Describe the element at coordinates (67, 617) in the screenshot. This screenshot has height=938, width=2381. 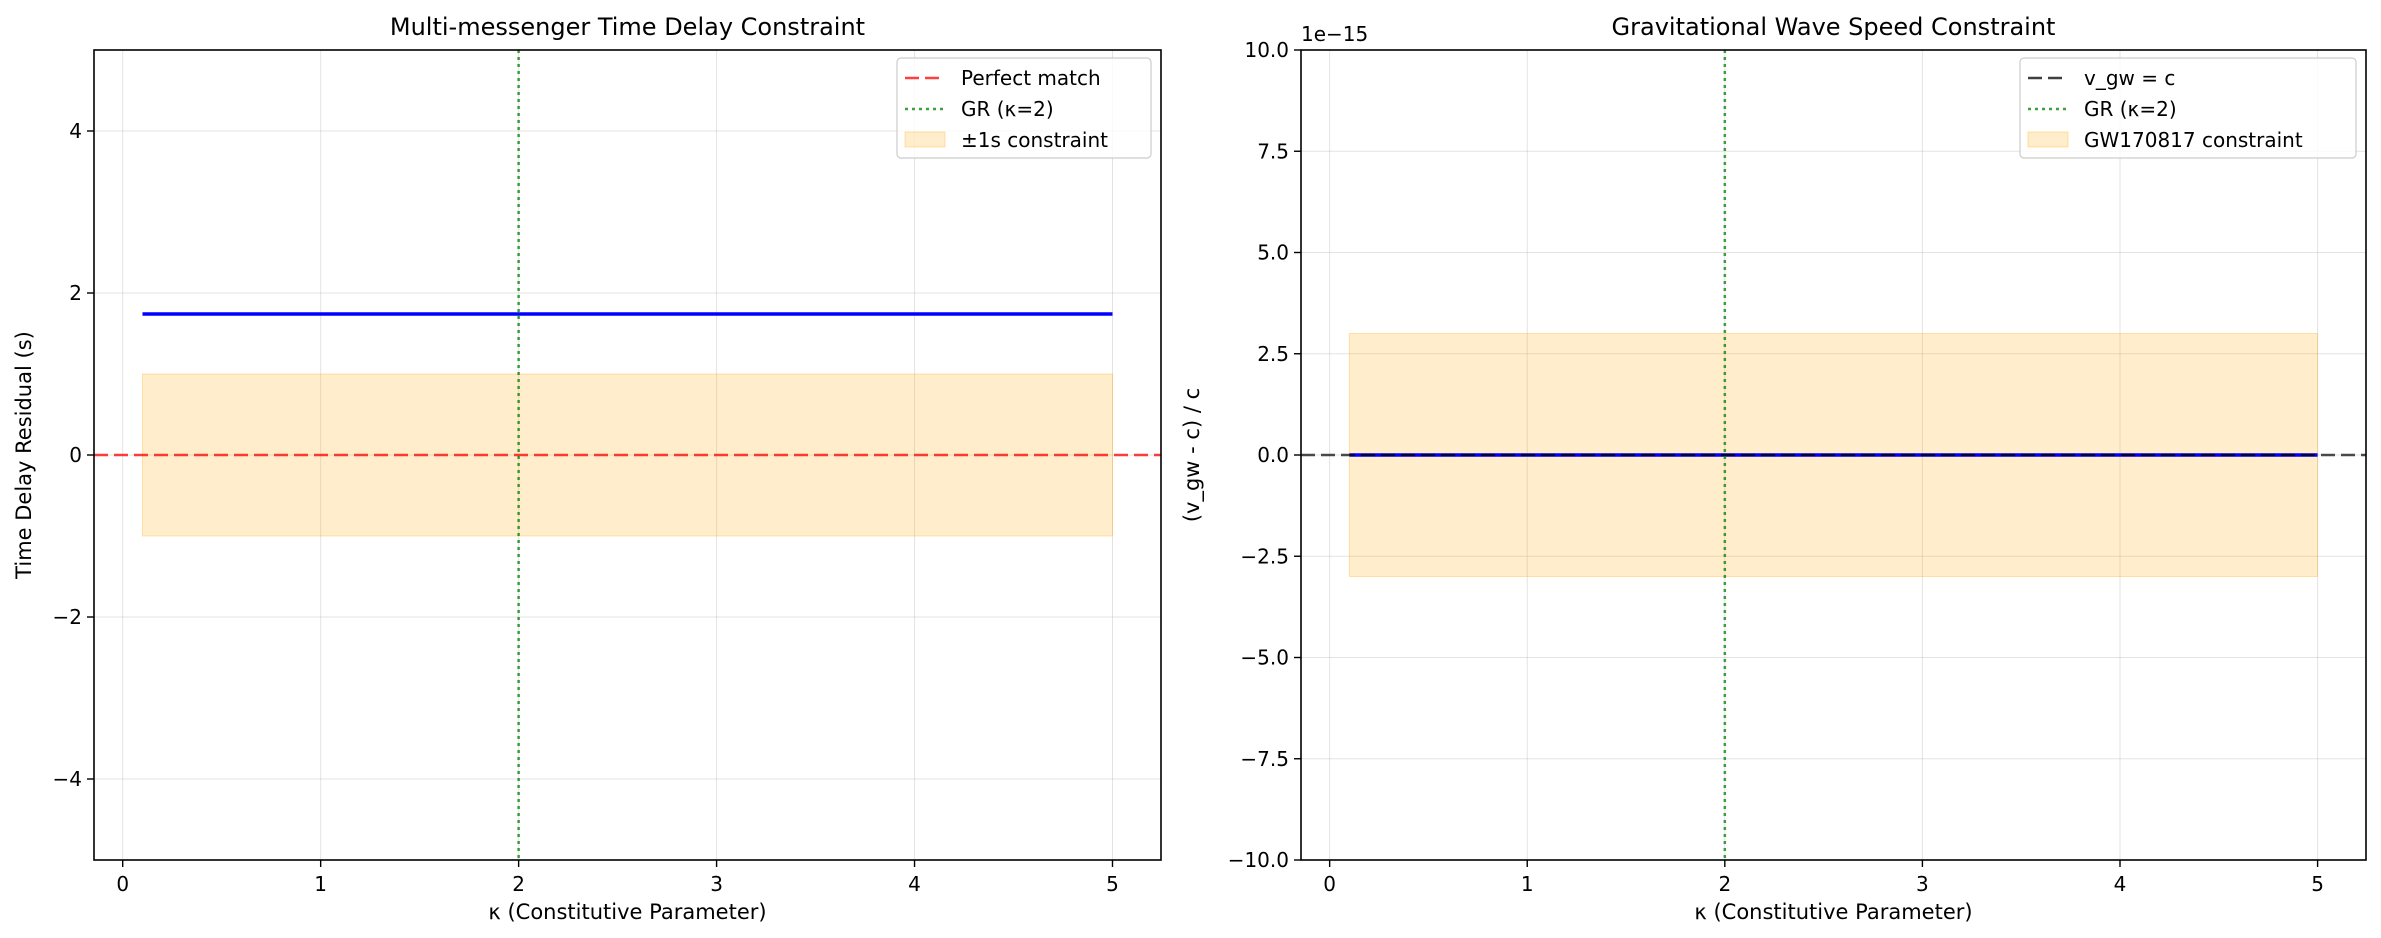
I see `y-tick-label: −2` at that location.